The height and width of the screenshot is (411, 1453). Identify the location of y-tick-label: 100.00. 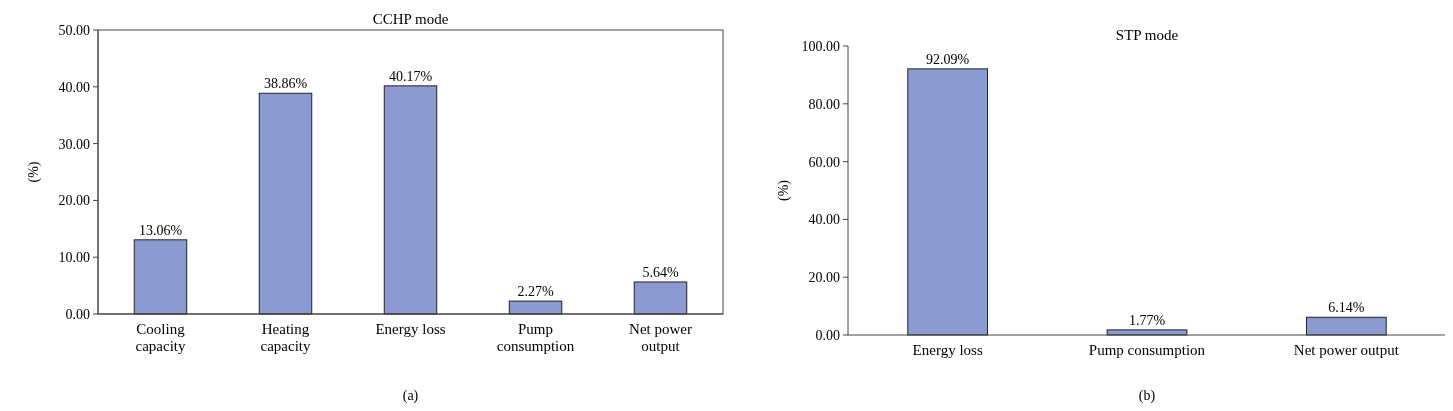
(820, 46).